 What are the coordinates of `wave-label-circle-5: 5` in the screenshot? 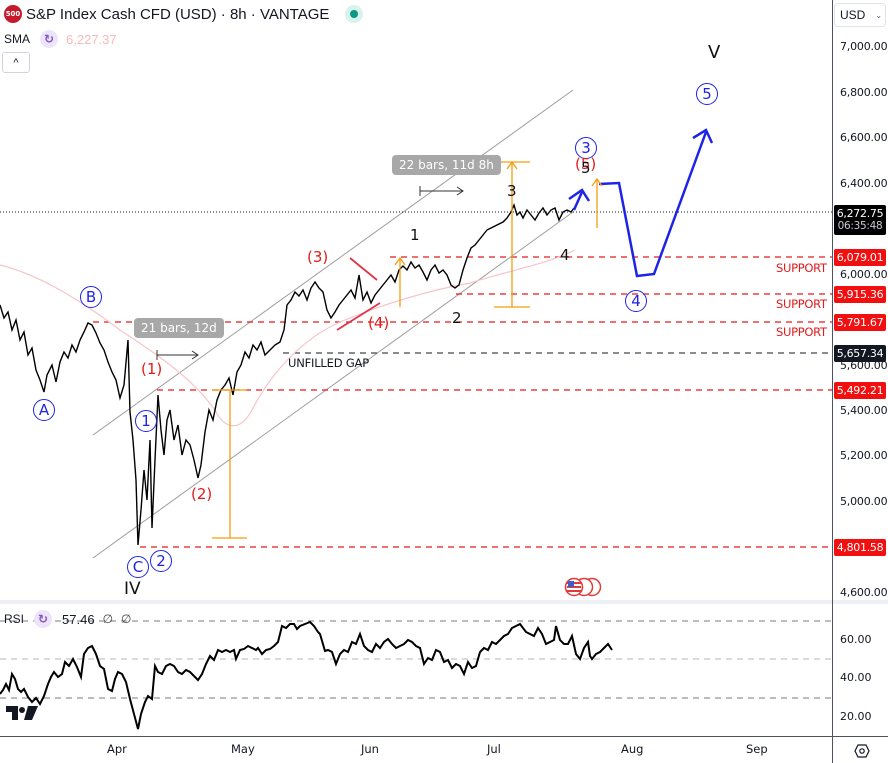 It's located at (707, 94).